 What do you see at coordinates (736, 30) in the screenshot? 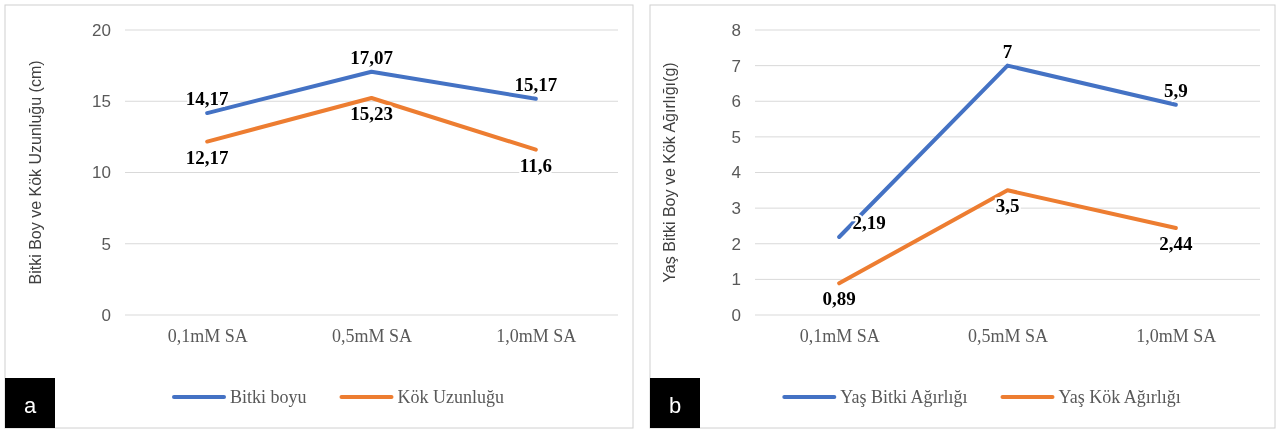
I see `y-tick-label: 8` at bounding box center [736, 30].